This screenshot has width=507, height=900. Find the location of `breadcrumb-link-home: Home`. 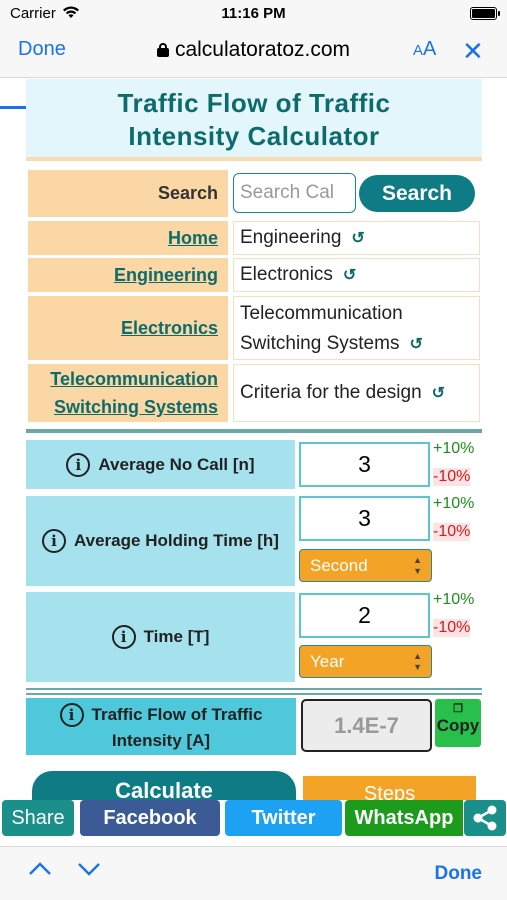

breadcrumb-link-home: Home is located at coordinates (192, 238).